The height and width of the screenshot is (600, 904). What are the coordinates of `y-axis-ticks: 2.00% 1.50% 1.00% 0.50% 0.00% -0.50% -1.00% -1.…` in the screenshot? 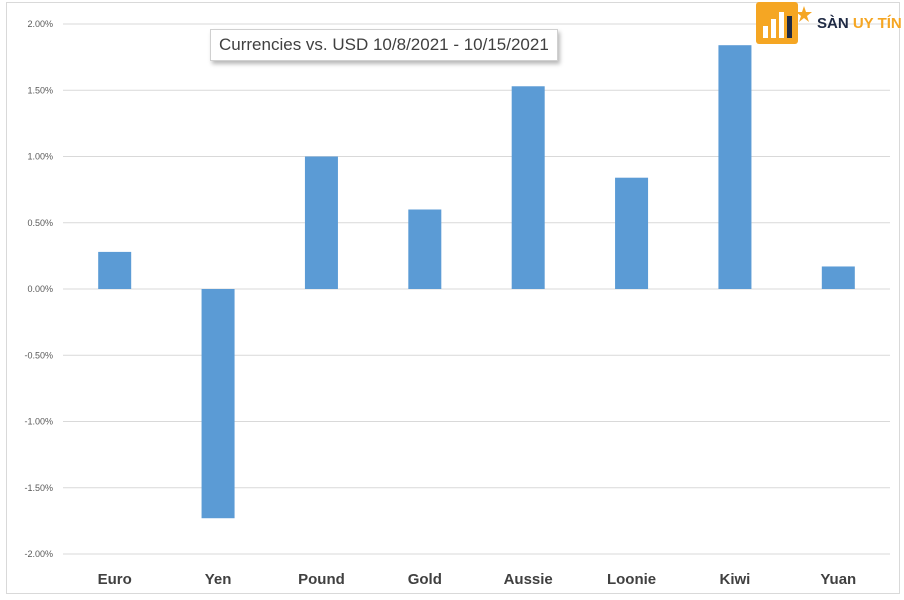 It's located at (38, 289).